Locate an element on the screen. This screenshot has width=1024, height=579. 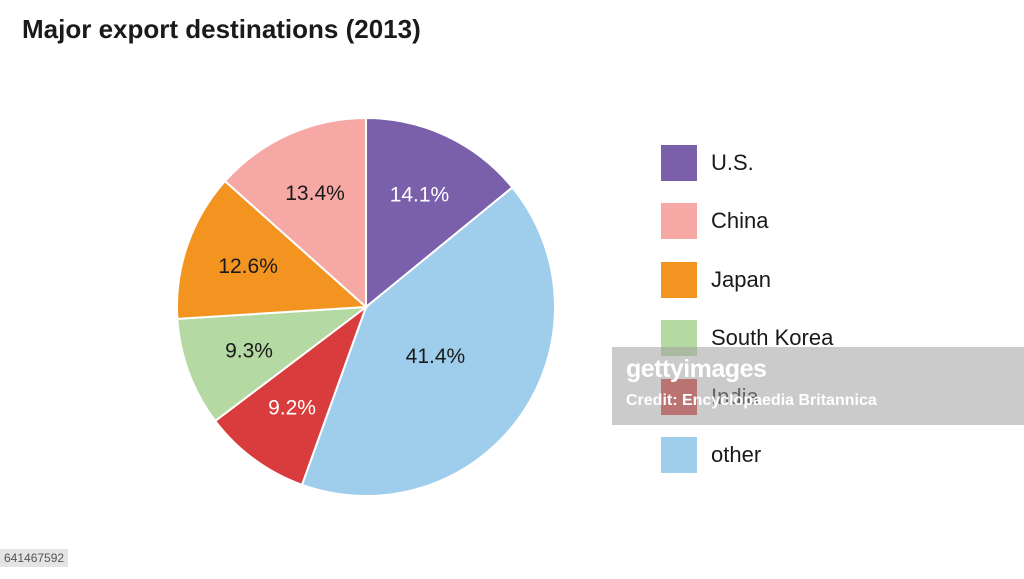
legend-swatch-other is located at coordinates (679, 455).